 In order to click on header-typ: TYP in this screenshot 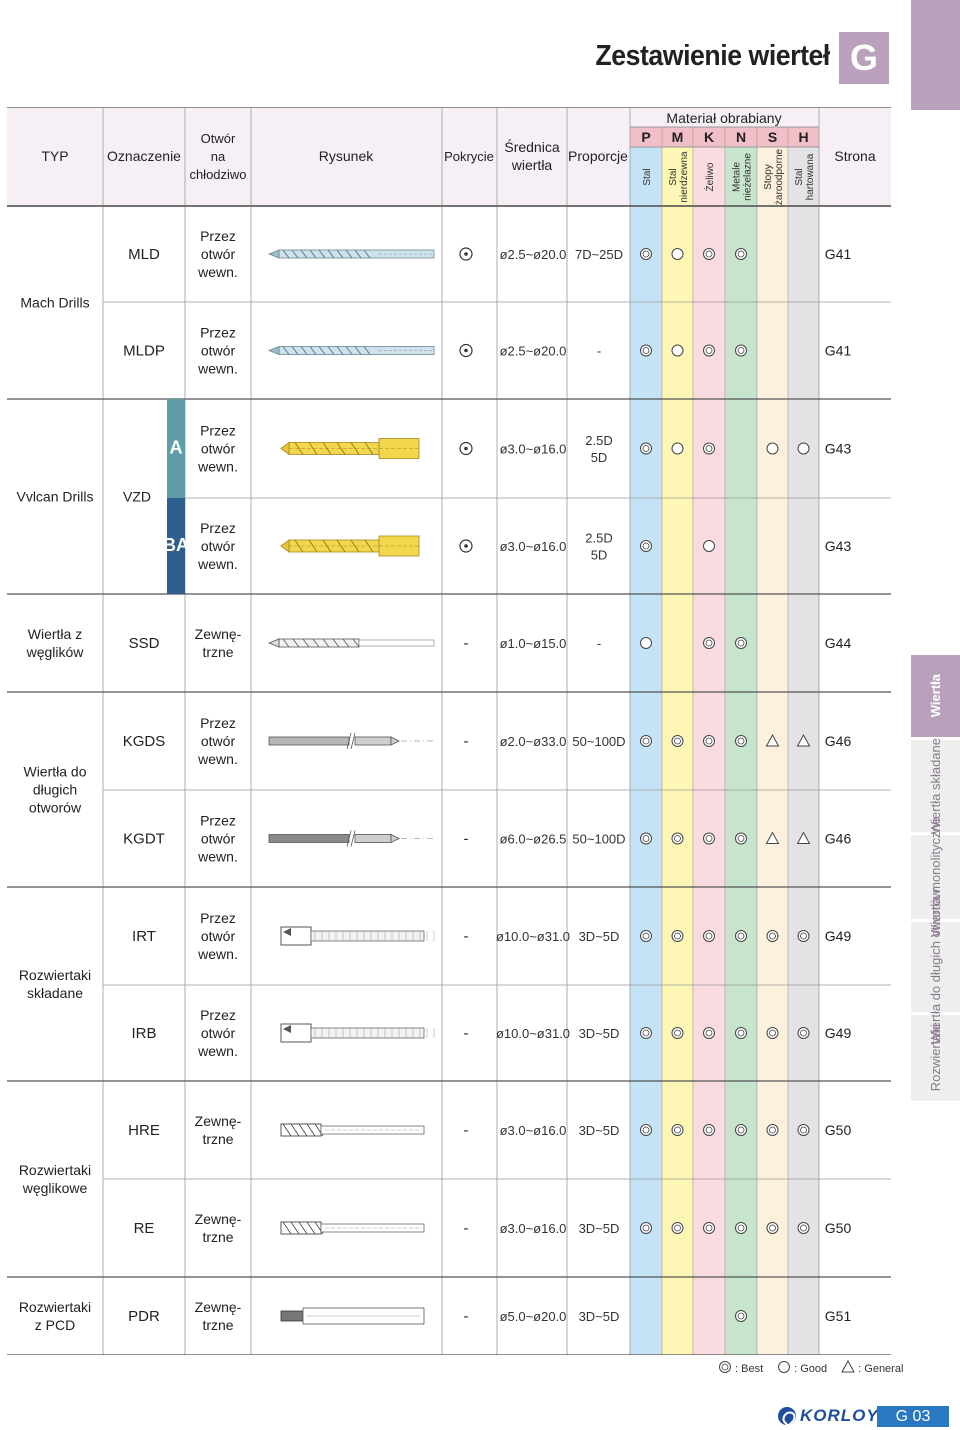, I will do `click(54, 156)`.